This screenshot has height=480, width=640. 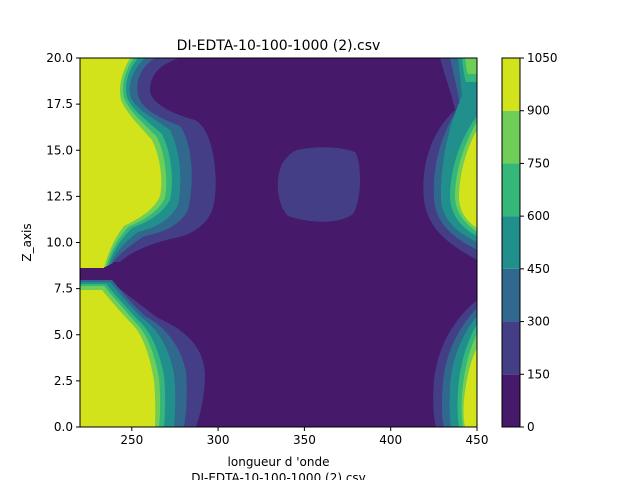 I want to click on x-axis-secondary-label: DI-EDTA-10-100-1000 (2).csv, so click(x=278, y=475).